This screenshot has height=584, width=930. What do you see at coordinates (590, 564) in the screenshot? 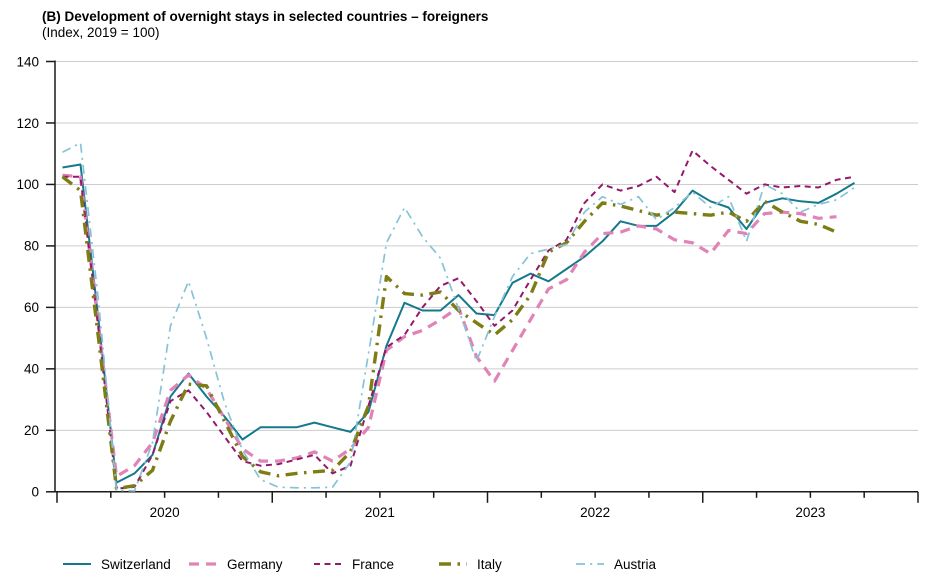
I see `austria-line-icon` at bounding box center [590, 564].